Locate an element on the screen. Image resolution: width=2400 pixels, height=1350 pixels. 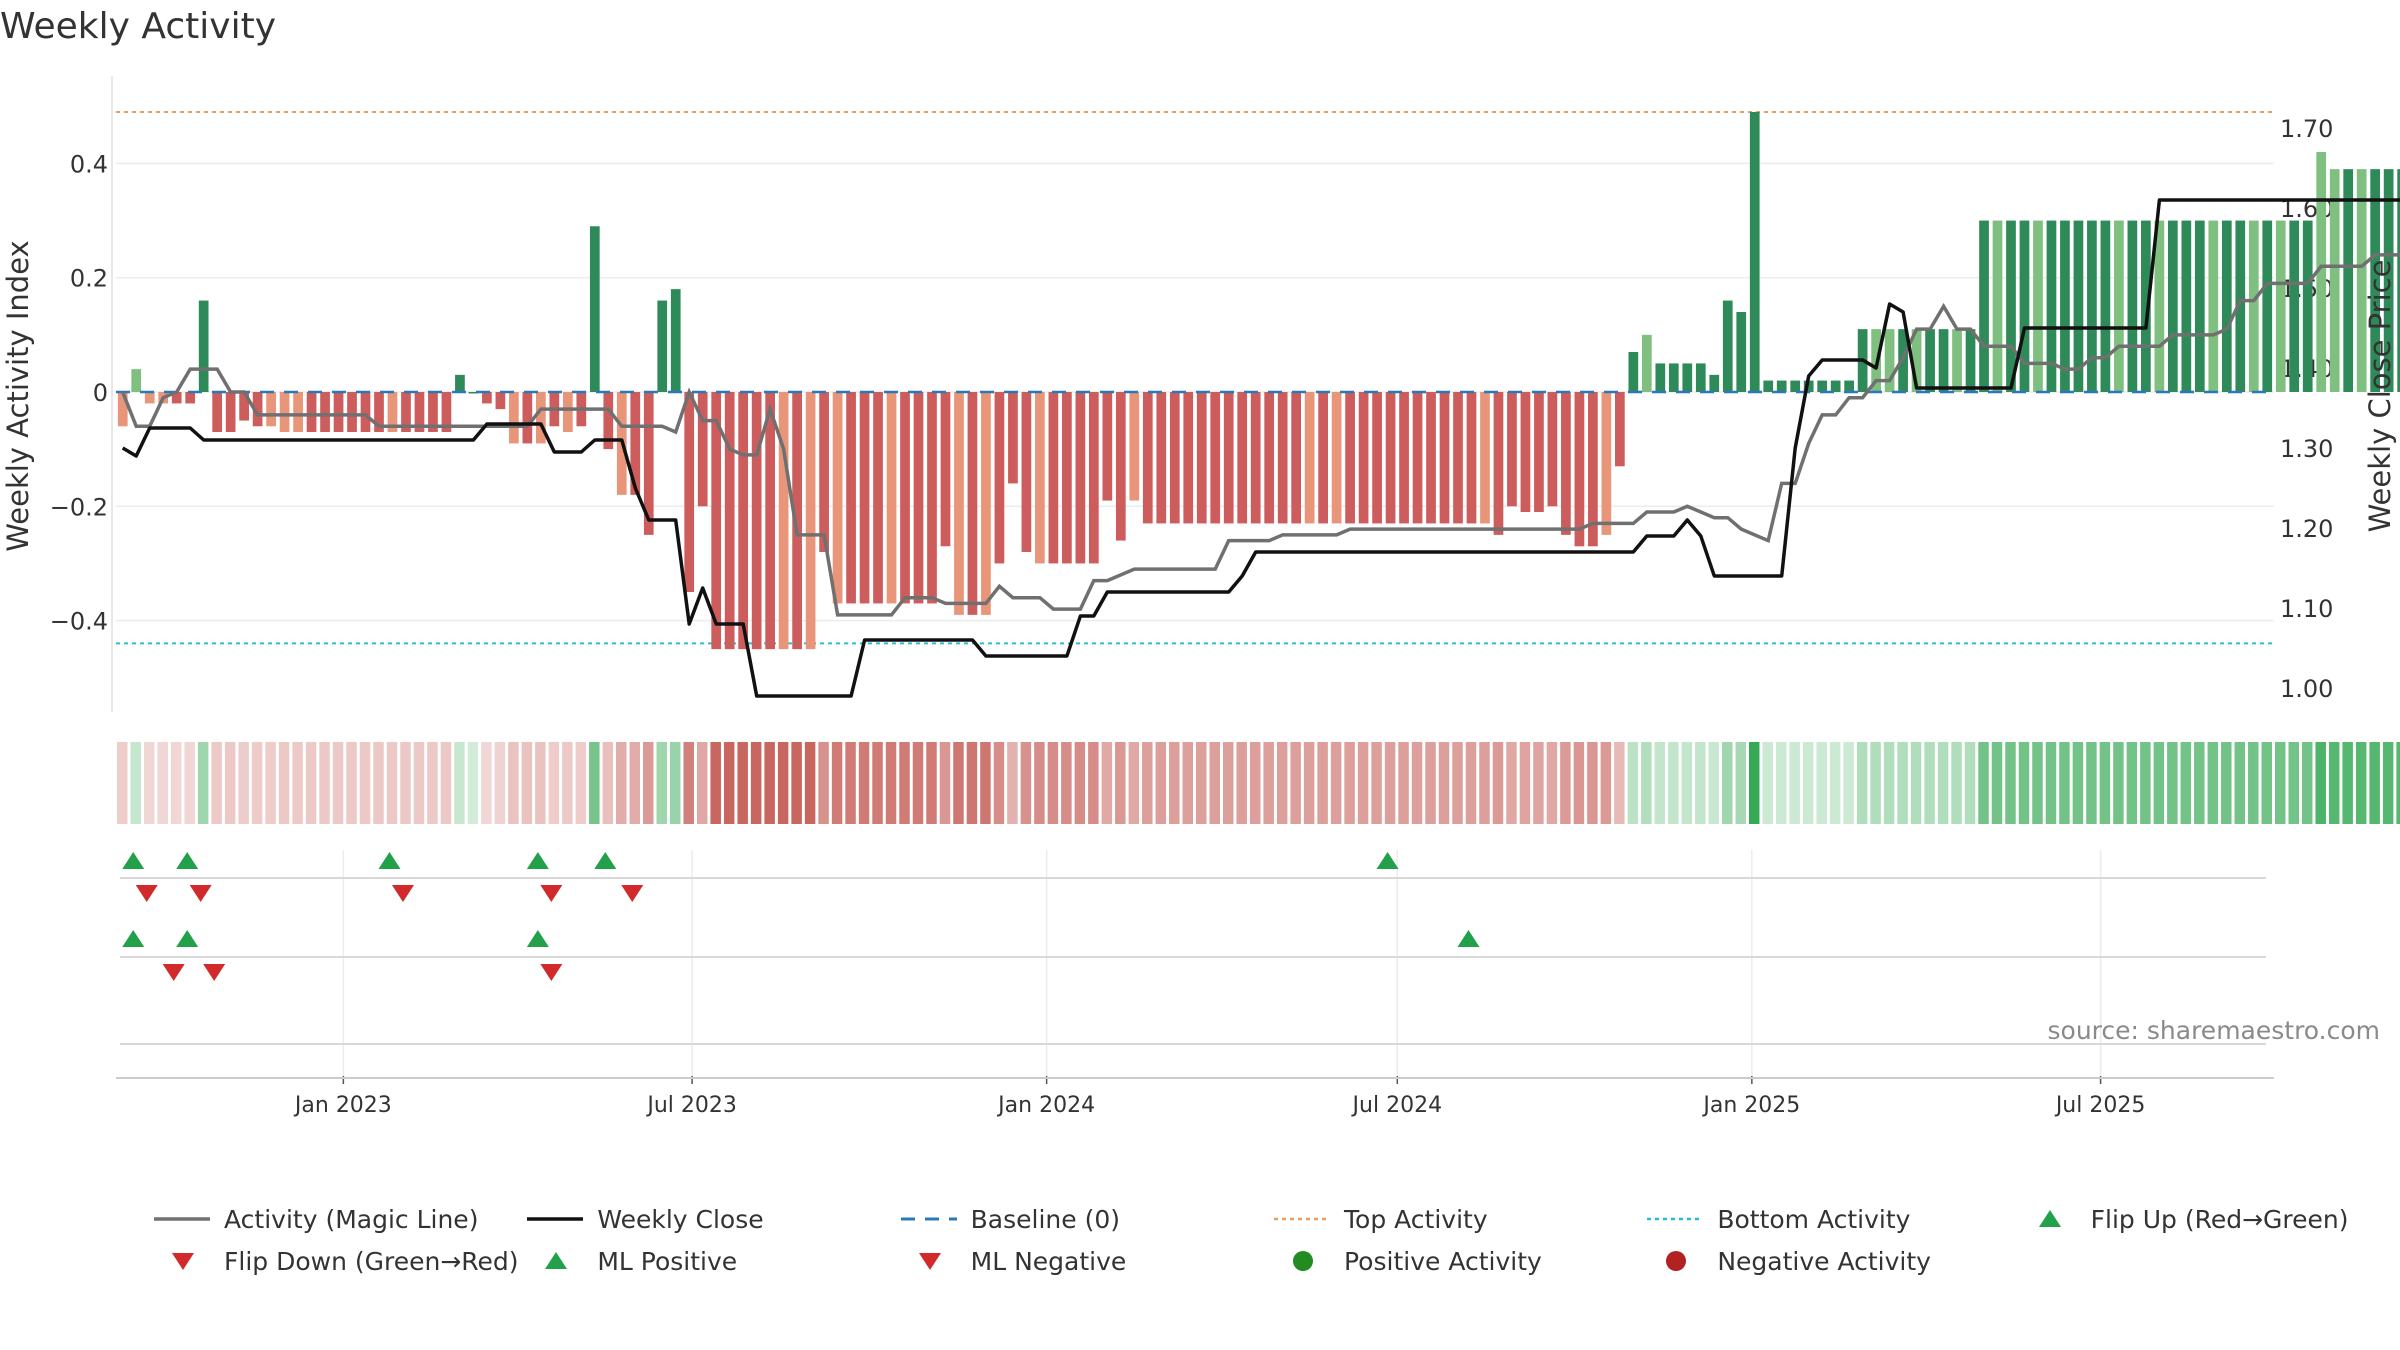
legend-swatch-positive-activity is located at coordinates (1303, 1261).